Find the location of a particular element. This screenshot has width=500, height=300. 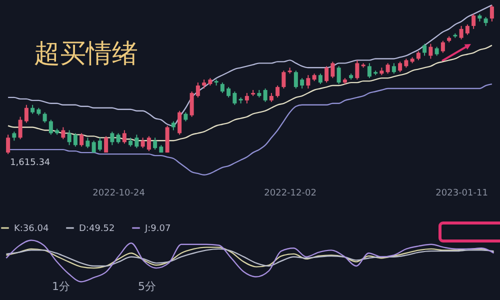

text: 超买情绪 is located at coordinates (86, 54).